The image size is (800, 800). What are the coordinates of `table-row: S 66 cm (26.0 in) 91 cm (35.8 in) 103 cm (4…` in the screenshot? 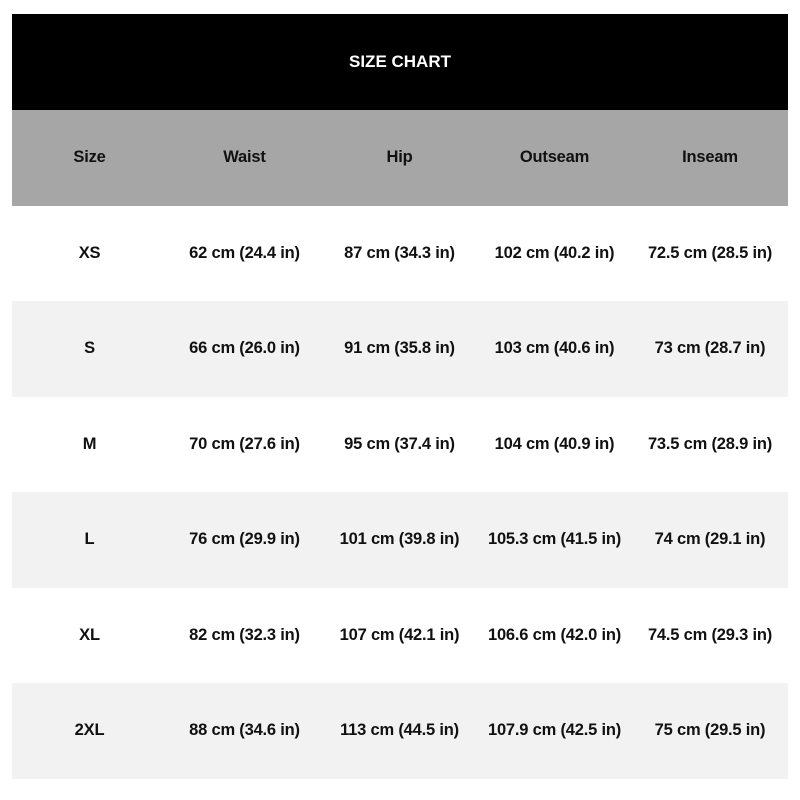 It's located at (400, 349).